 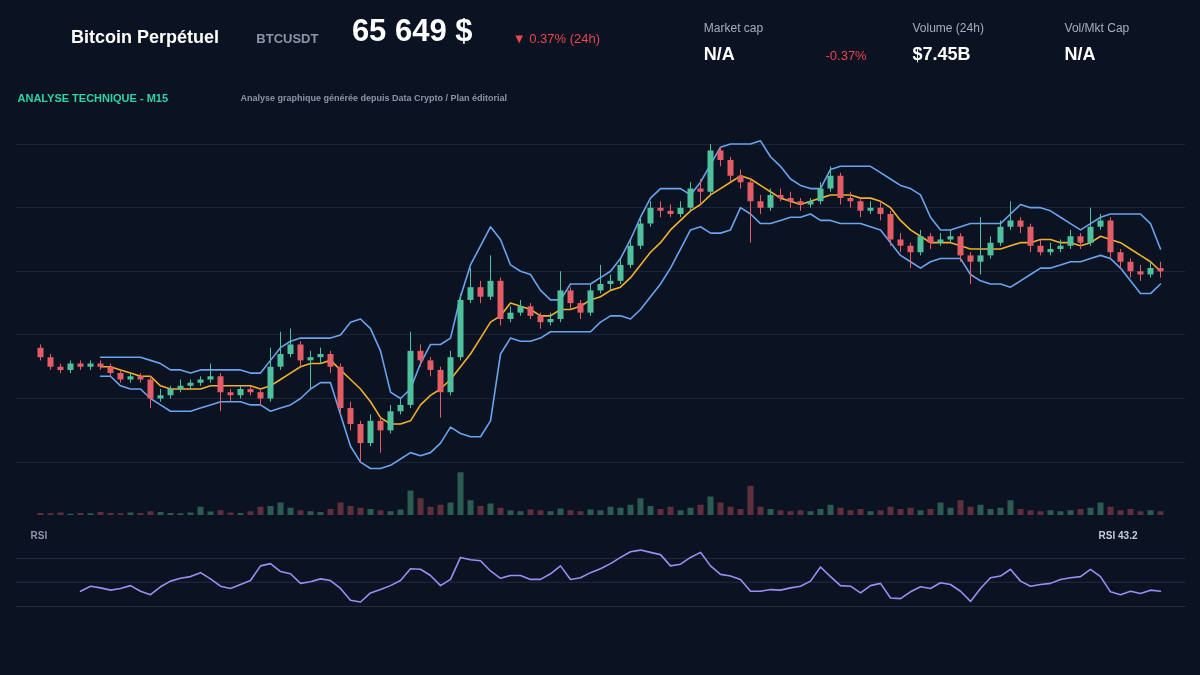 What do you see at coordinates (1097, 27) in the screenshot?
I see `text: Vol/Mkt Cap` at bounding box center [1097, 27].